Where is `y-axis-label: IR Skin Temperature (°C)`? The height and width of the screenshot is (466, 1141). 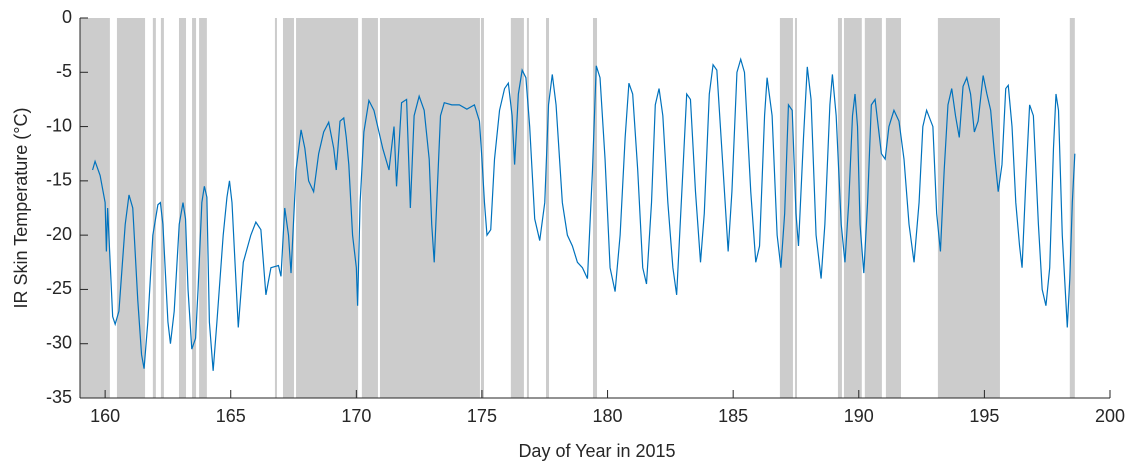 y-axis-label: IR Skin Temperature (°C) is located at coordinates (21, 208).